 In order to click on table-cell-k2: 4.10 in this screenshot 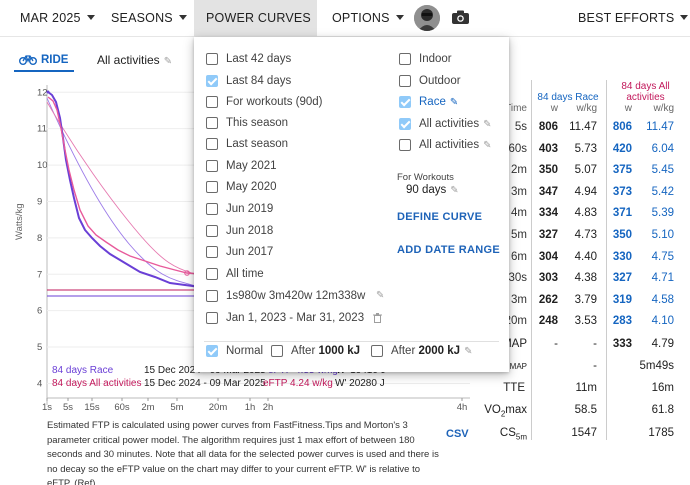, I will do `click(662, 321)`.